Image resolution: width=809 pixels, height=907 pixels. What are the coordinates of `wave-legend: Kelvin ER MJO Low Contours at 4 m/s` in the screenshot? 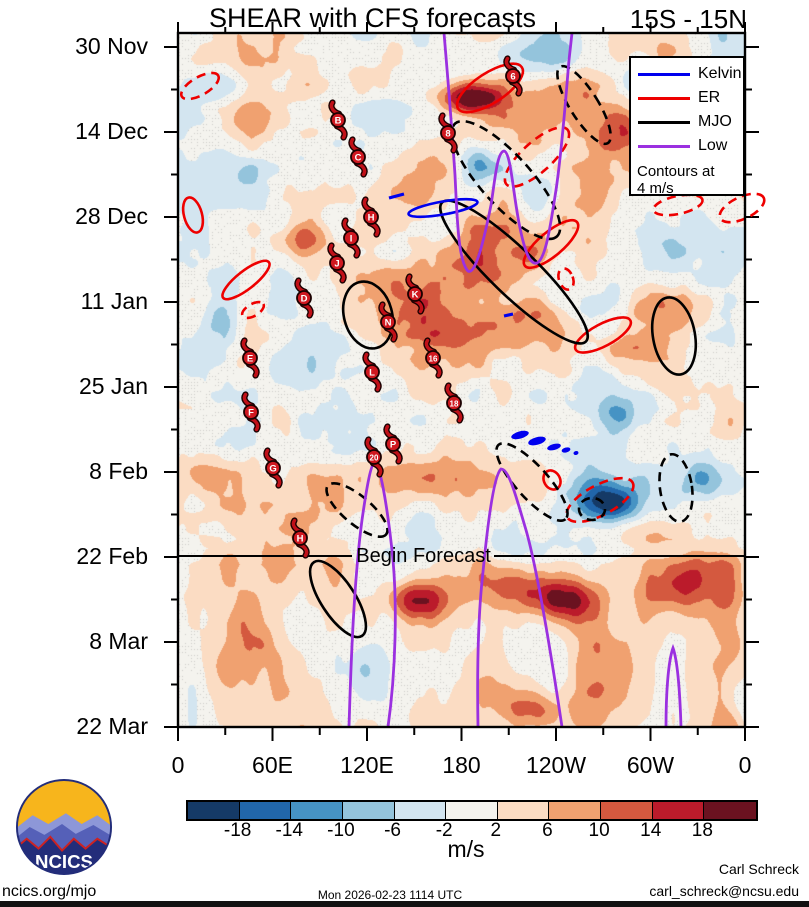 It's located at (687, 126).